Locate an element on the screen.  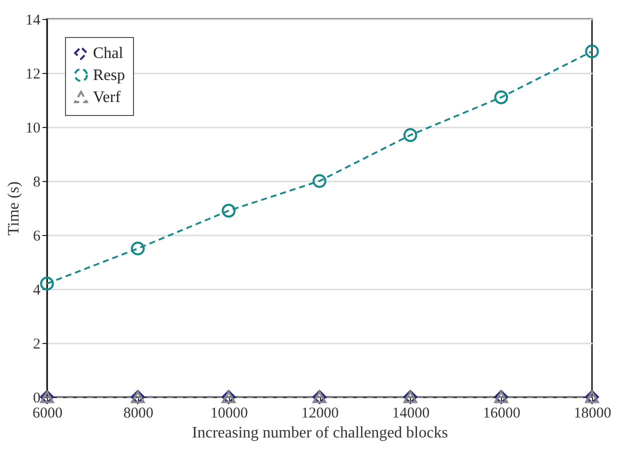
y-axis-title: Time (s) is located at coordinates (14, 208).